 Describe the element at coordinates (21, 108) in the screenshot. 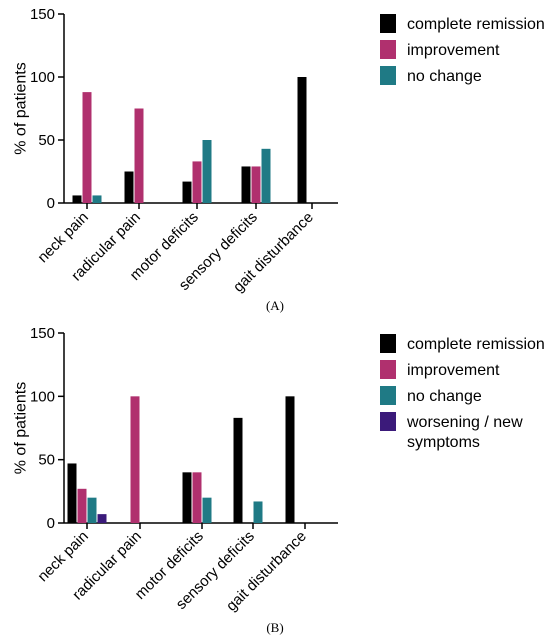

I see `panel-a-y-axis-label: % of patients` at that location.